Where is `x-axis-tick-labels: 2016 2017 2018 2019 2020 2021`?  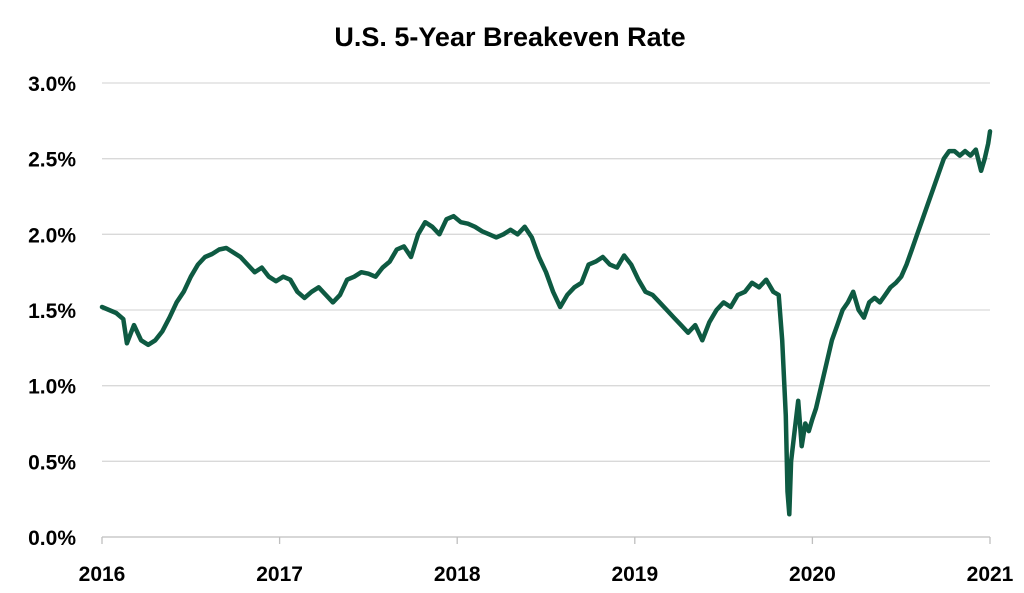 x-axis-tick-labels: 2016 2017 2018 2019 2020 2021 is located at coordinates (546, 561).